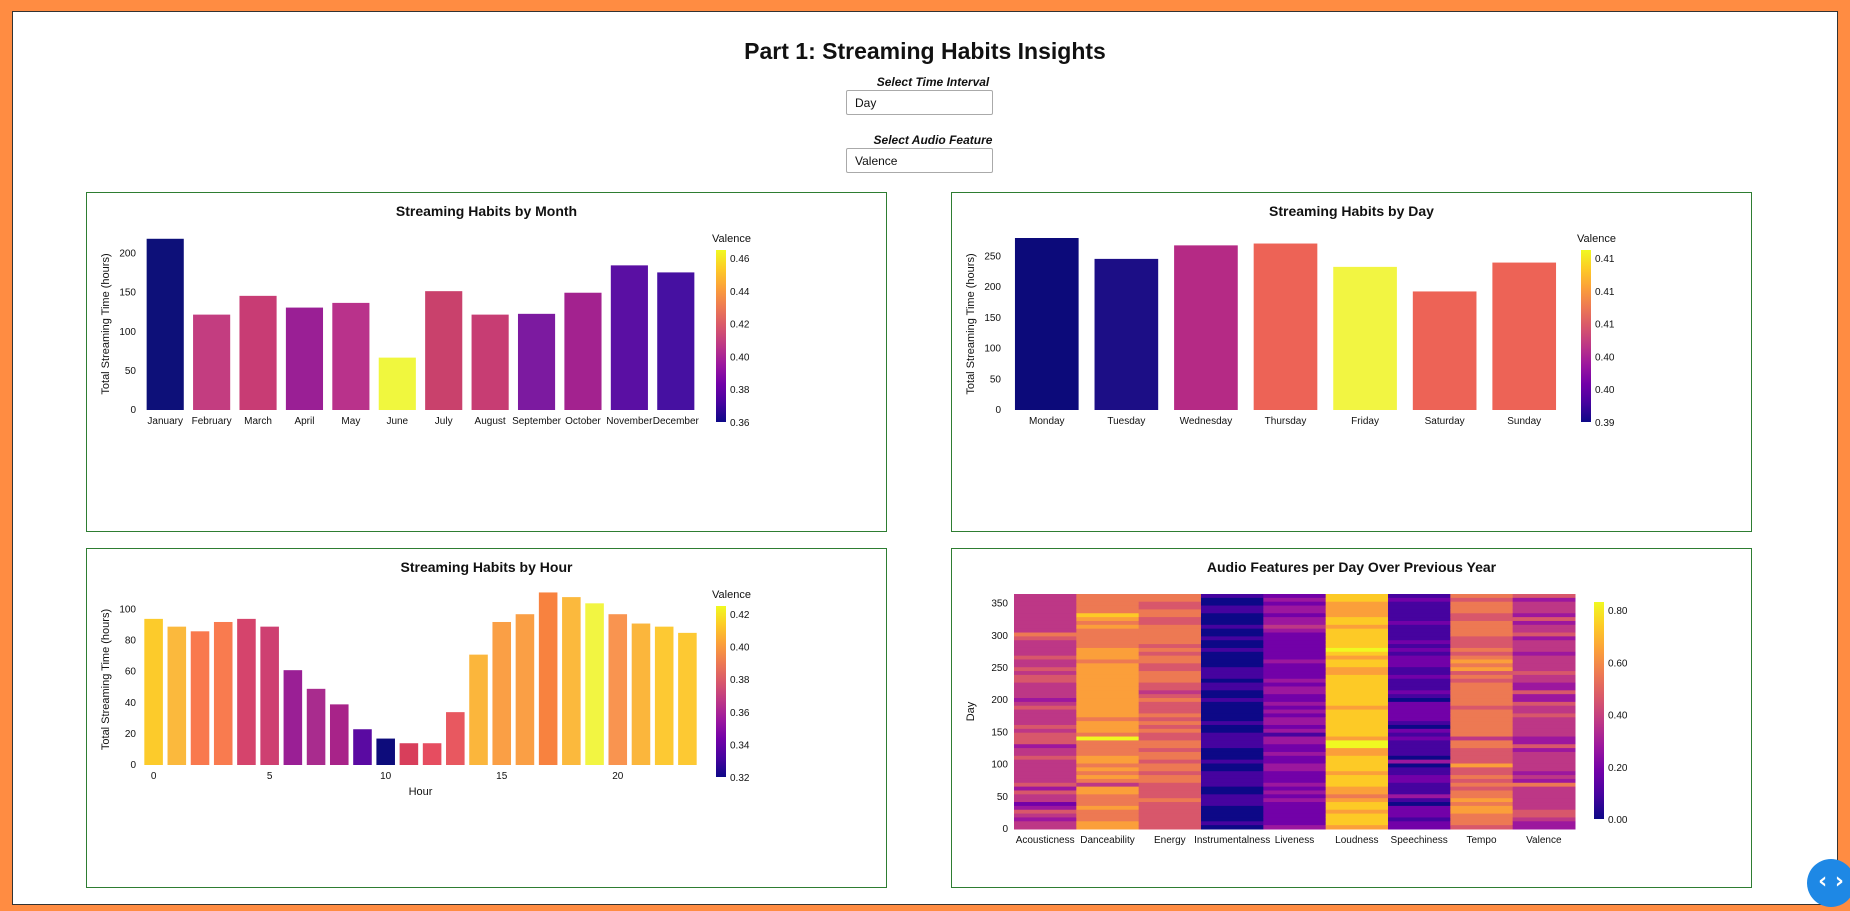  I want to click on y-tick-label: 0, so click(998, 410).